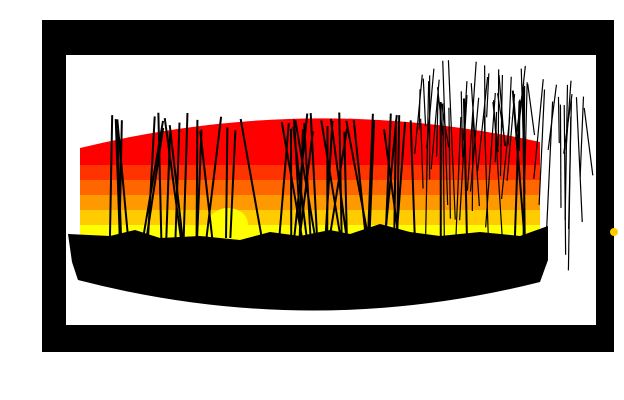  Describe the element at coordinates (614, 232) in the screenshot. I see `sun-glint` at that location.